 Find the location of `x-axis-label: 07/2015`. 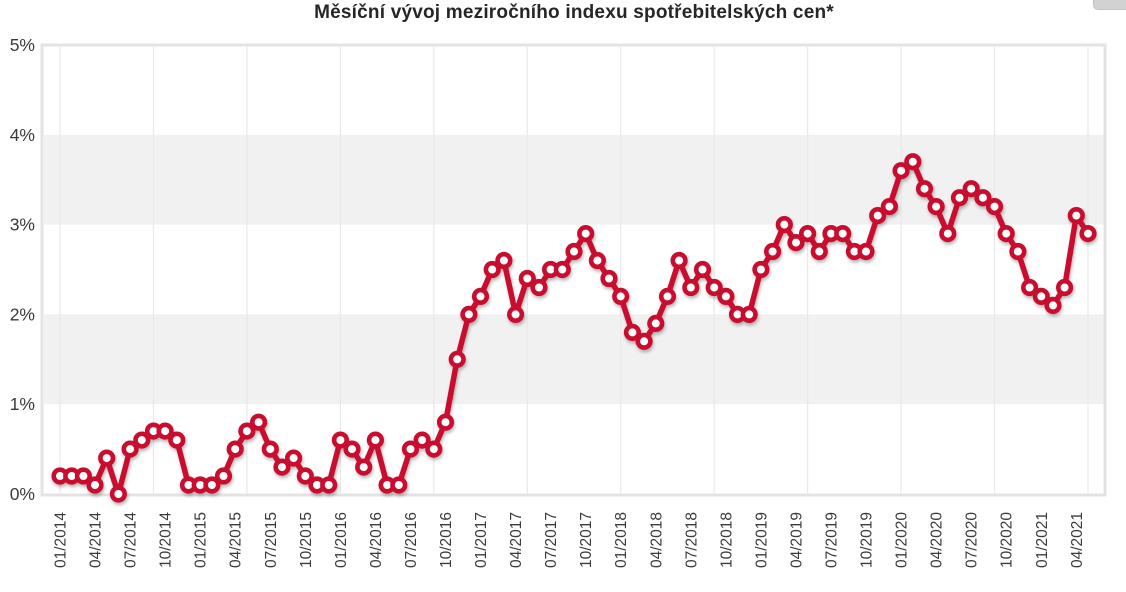

x-axis-label: 07/2015 is located at coordinates (271, 540).